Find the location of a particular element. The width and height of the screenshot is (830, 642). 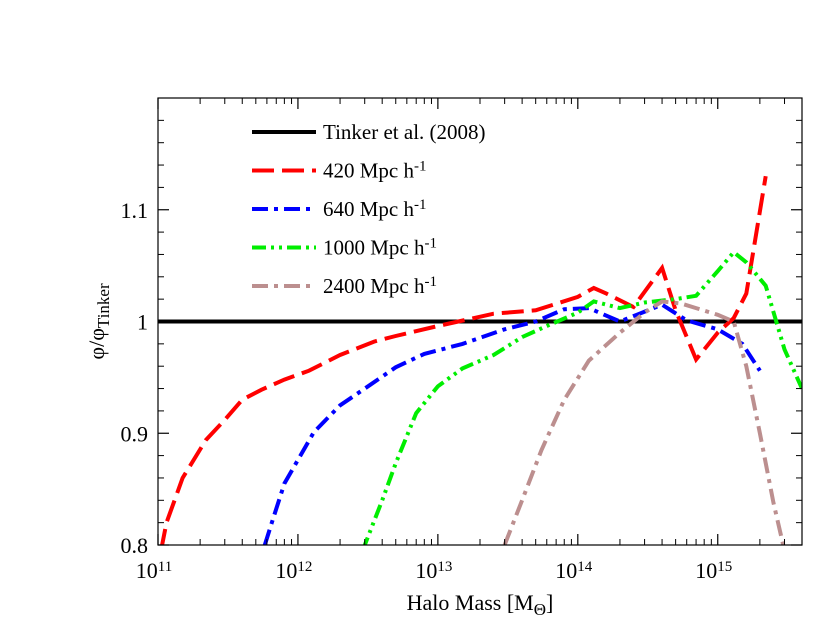

x-tick-label: 1011 is located at coordinates (154, 570).